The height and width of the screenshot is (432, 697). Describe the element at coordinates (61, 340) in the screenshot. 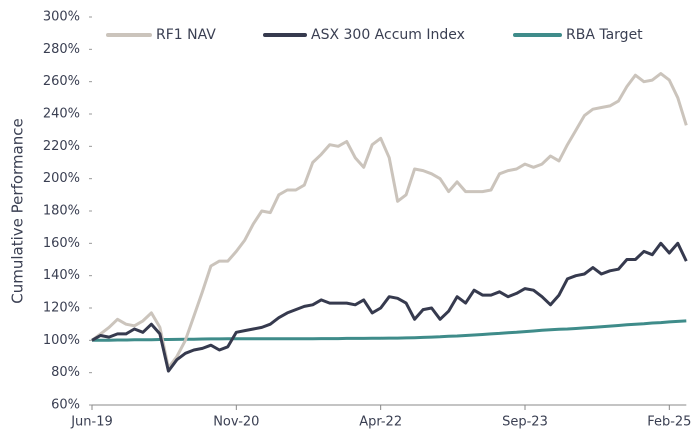

I see `y-tick-label: 100%` at that location.